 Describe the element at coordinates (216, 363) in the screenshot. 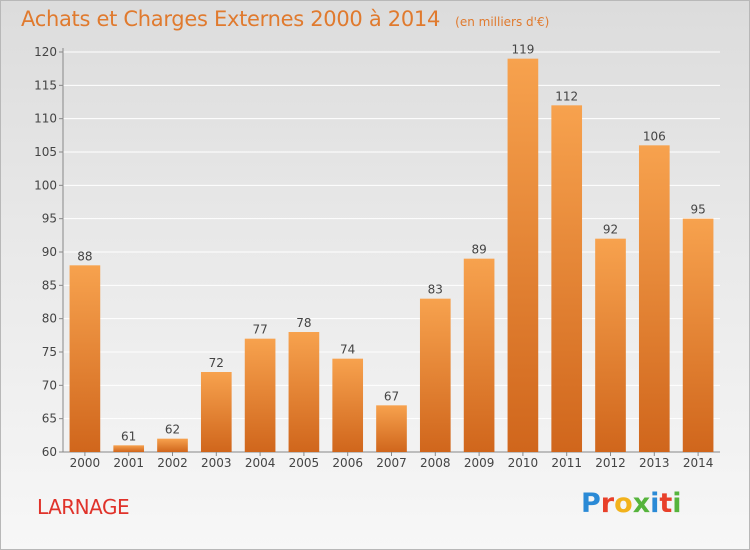

I see `bar-value-label: 72` at that location.